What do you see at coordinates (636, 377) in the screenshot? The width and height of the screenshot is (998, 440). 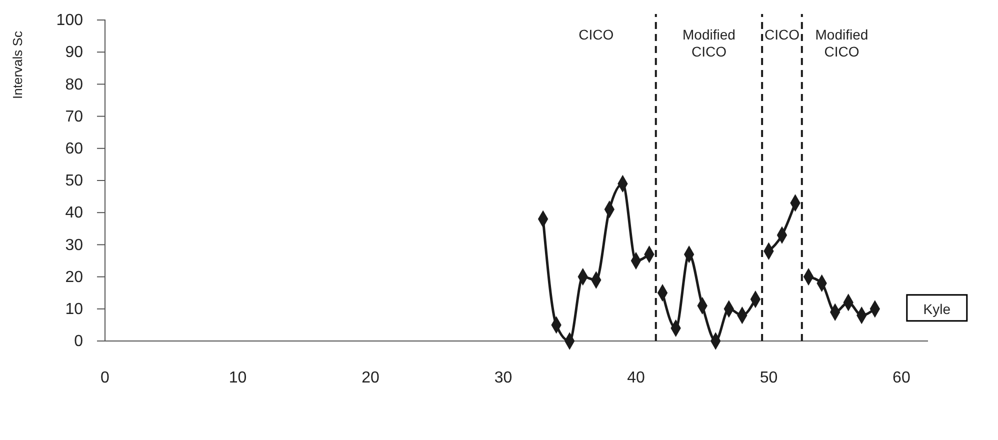 I see `x-tick-label: 40` at bounding box center [636, 377].